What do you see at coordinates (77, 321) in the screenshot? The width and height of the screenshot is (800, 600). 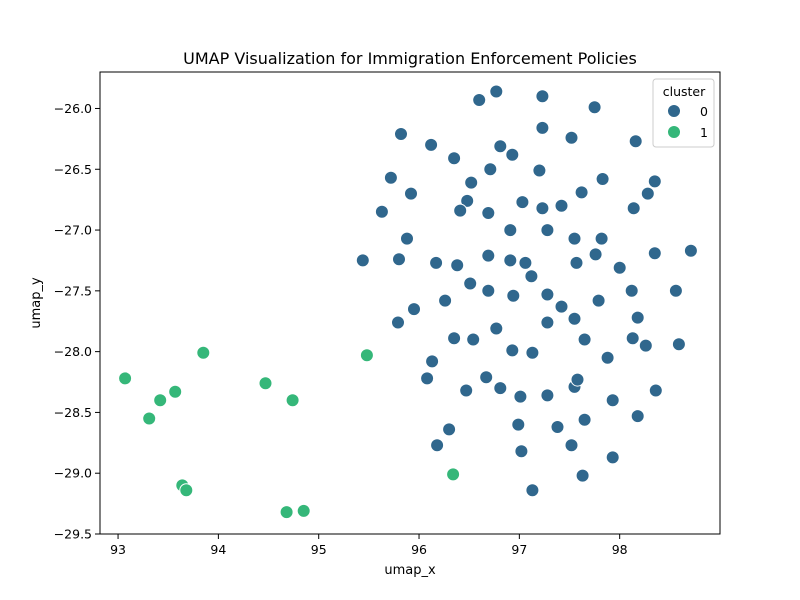 I see `y-axis: −26.0 −26.5 −27.0 −27.5 −28.0 −28.5 −29.0 −29.5` at bounding box center [77, 321].